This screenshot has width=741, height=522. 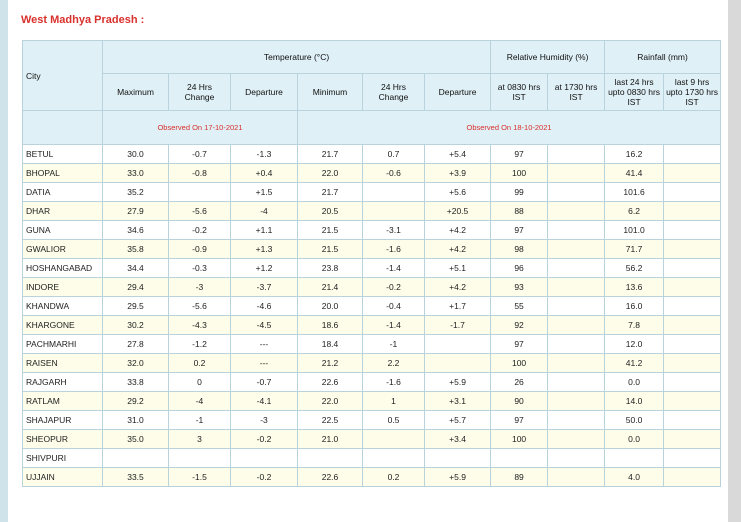 What do you see at coordinates (264, 306) in the screenshot?
I see `data-cell: -4.6` at bounding box center [264, 306].